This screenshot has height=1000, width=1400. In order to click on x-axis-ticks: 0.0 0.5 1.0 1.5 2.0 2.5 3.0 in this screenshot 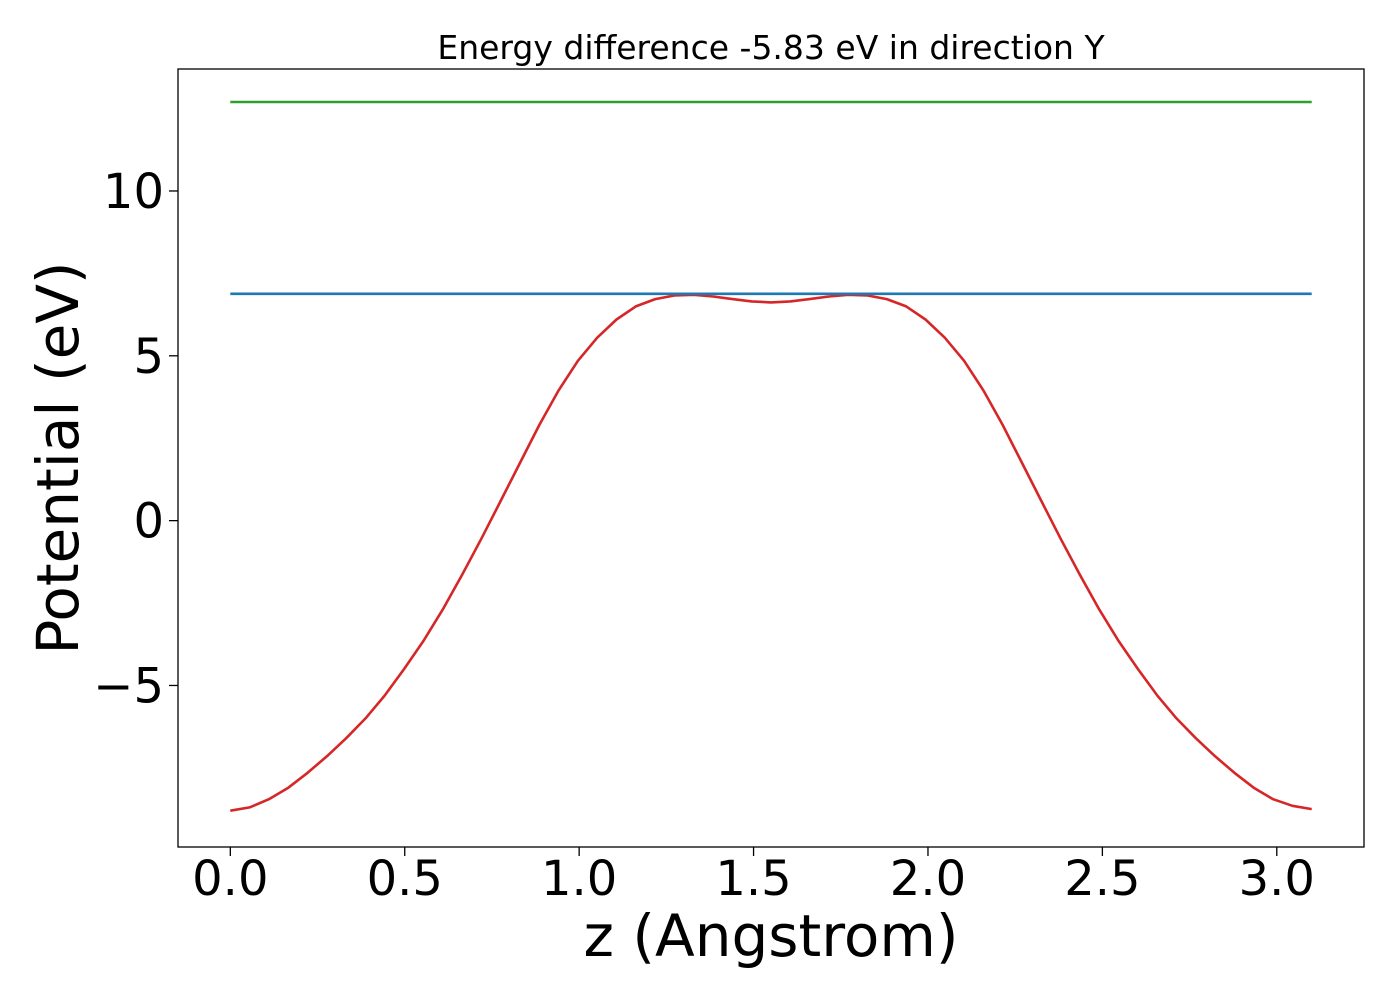, I will do `click(753, 877)`.